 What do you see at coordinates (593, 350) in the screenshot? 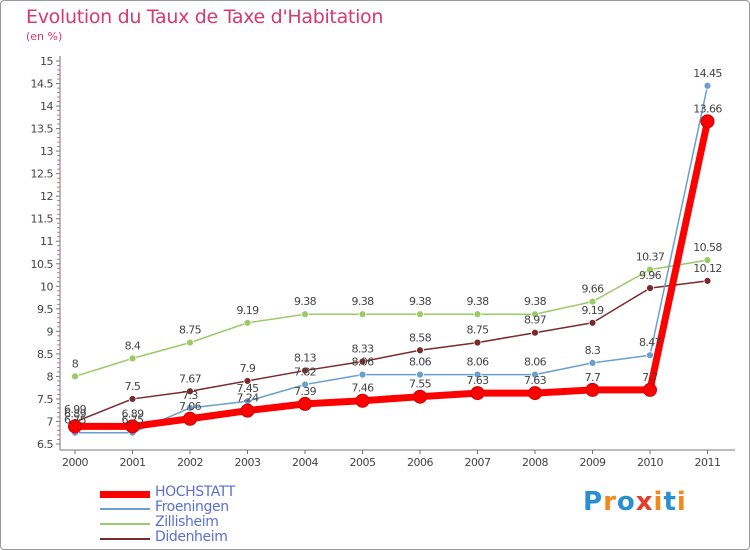
I see `data-label: 8.3` at bounding box center [593, 350].